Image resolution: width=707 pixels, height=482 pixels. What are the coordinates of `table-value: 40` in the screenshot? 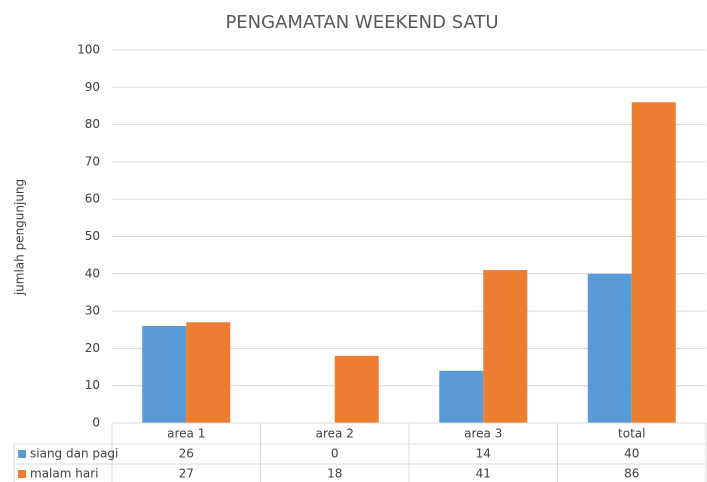 It's located at (631, 454).